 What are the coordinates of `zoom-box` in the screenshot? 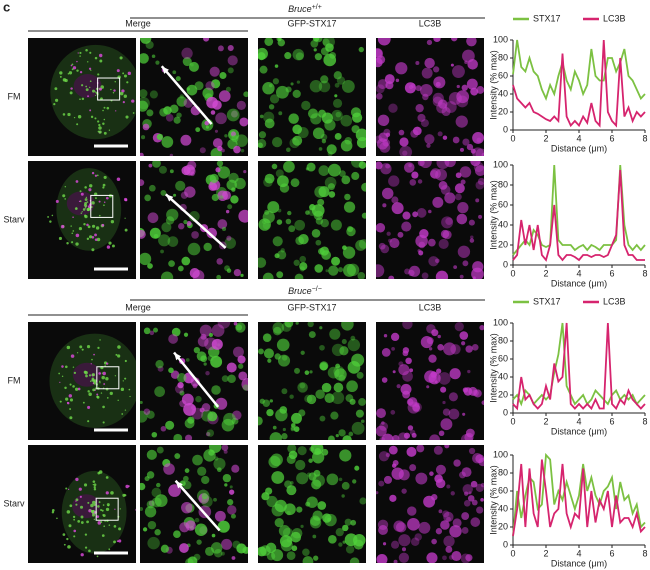 It's located at (107, 509).